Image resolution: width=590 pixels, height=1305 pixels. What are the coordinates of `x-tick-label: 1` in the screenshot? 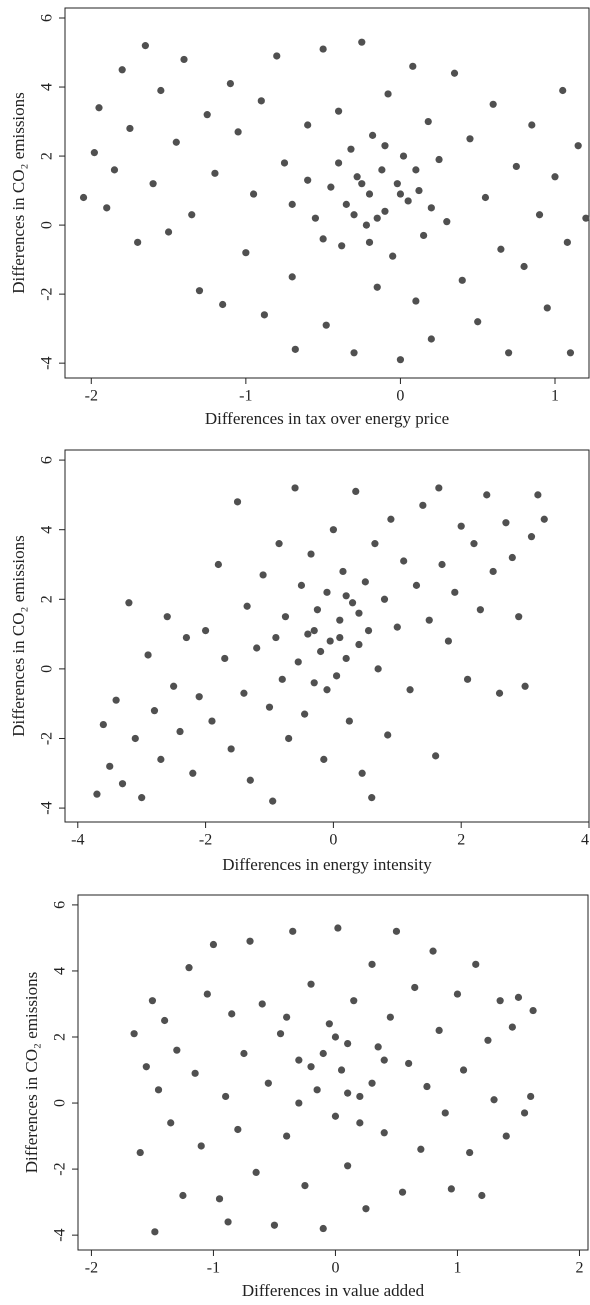 It's located at (555, 396).